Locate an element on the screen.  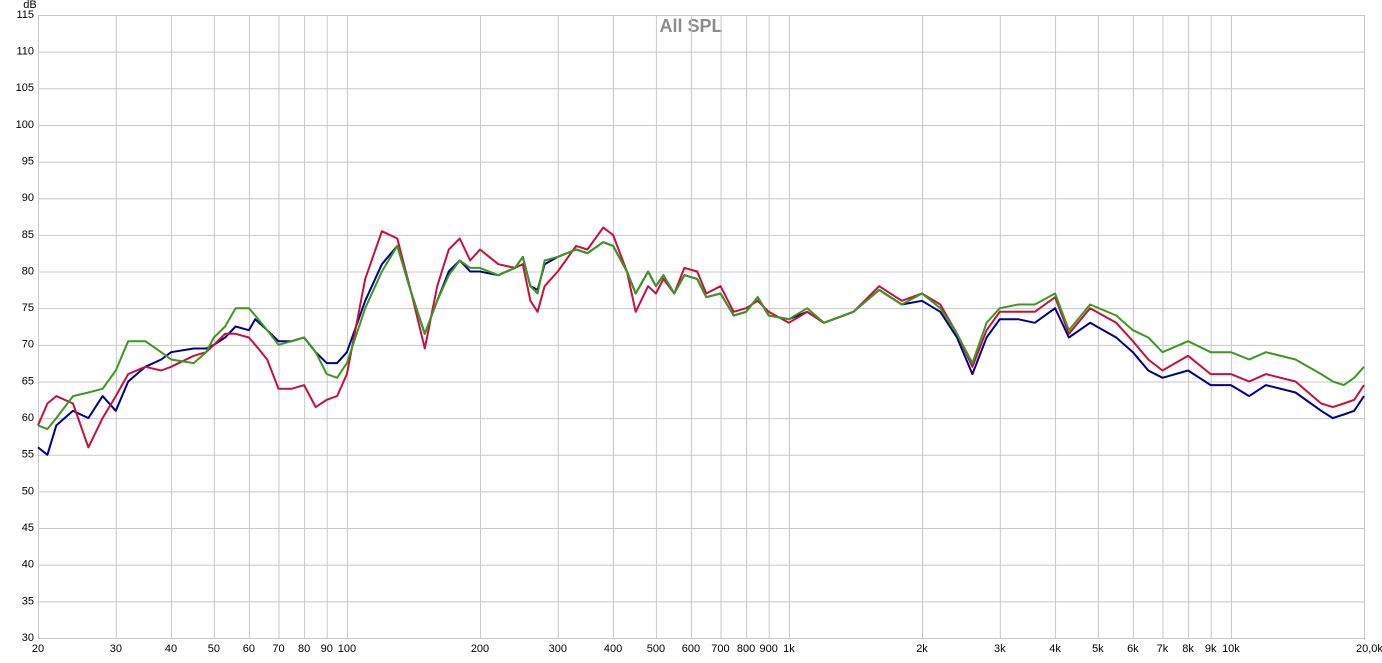
y-tick-label: 90 is located at coordinates (28, 198).